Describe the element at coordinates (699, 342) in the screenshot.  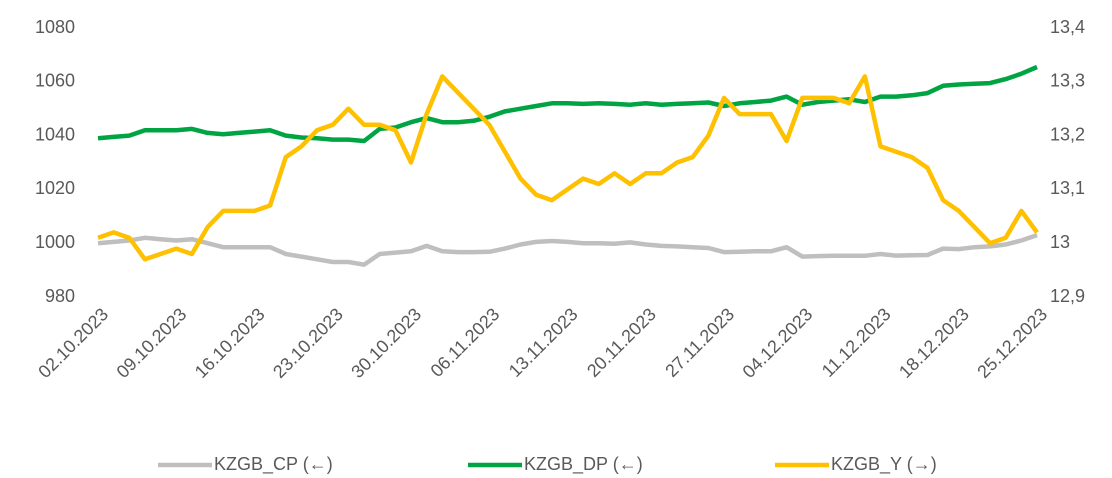
I see `x-tick-label: 27.11.2023` at that location.